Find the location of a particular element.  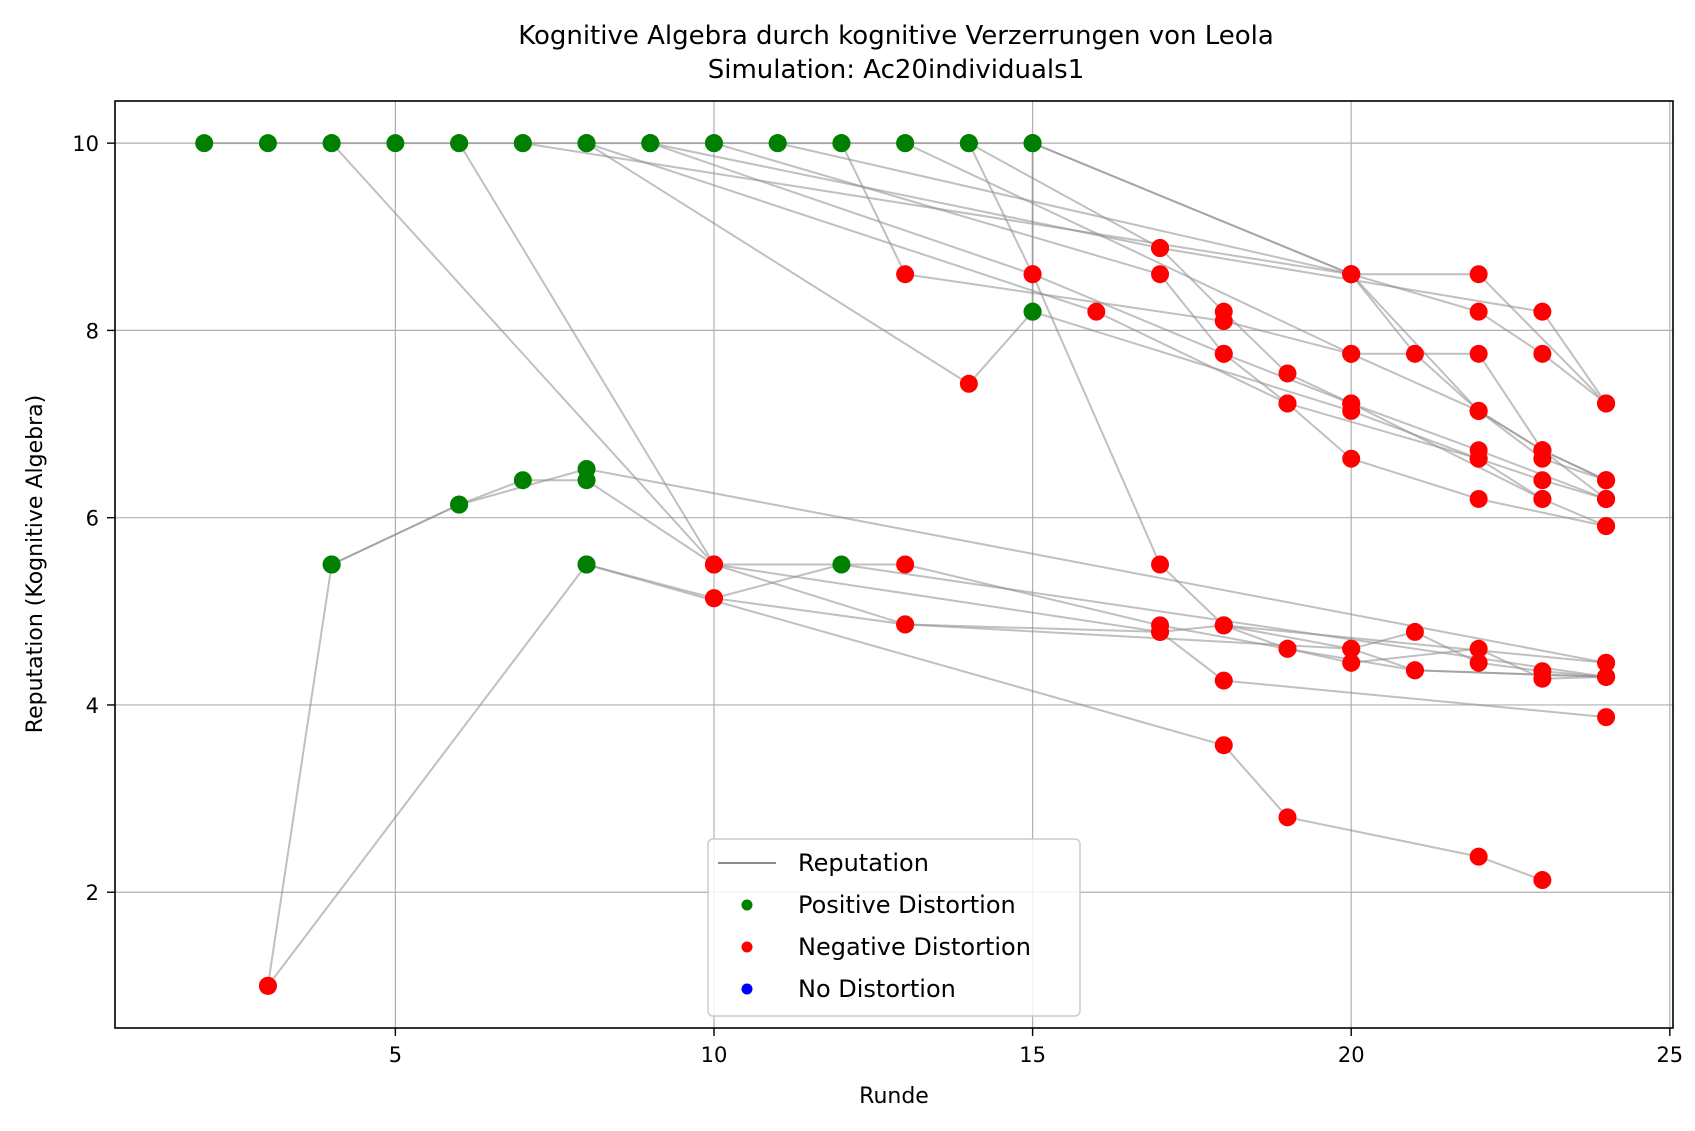

x-tick-label: 20 is located at coordinates (1351, 1055).